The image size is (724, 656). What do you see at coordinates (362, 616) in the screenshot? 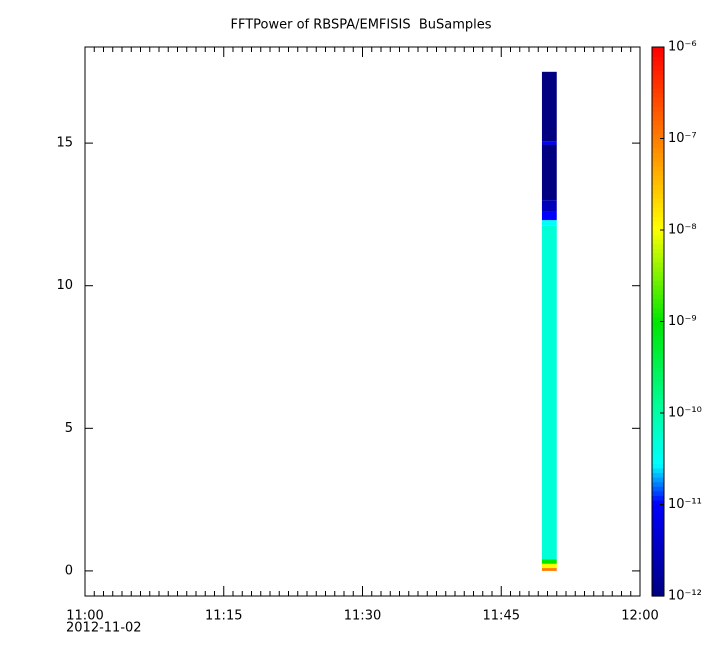
I see `x-tick-label: 11:30` at bounding box center [362, 616].